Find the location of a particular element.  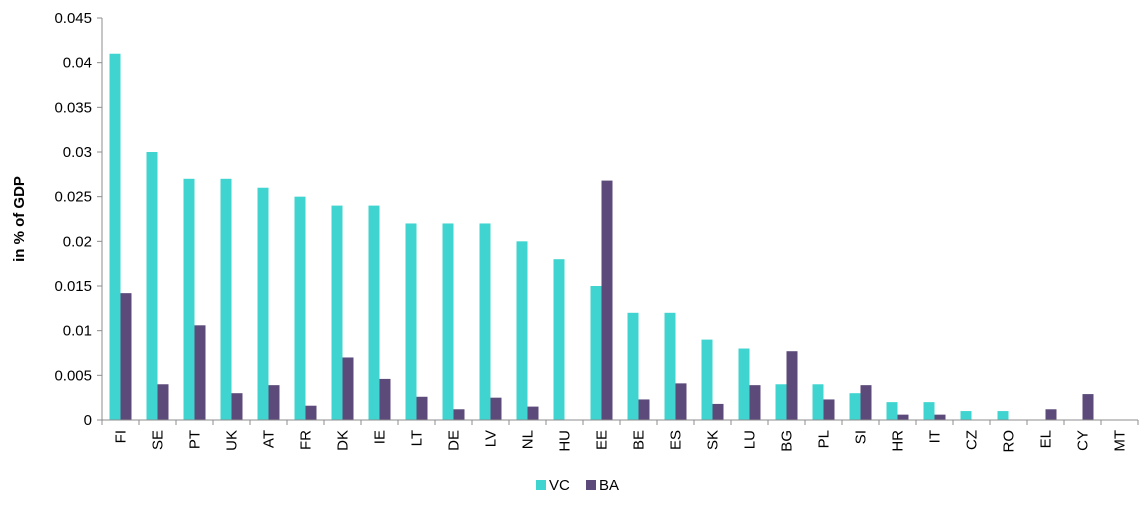

bar-vc-fi is located at coordinates (115, 236).